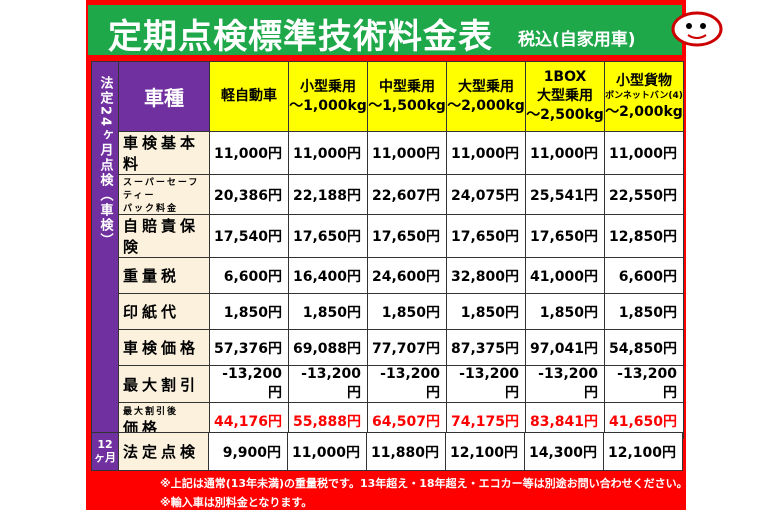  Describe the element at coordinates (236, 502) in the screenshot. I see `note: ※輸入車は別料金となります。` at that location.